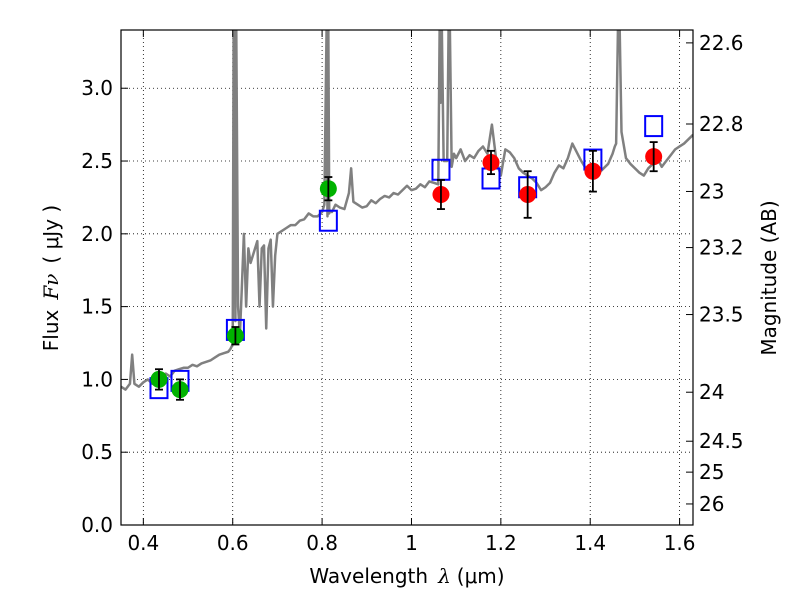 The image size is (800, 600). I want to click on mag-tick-label: 26, so click(711, 504).